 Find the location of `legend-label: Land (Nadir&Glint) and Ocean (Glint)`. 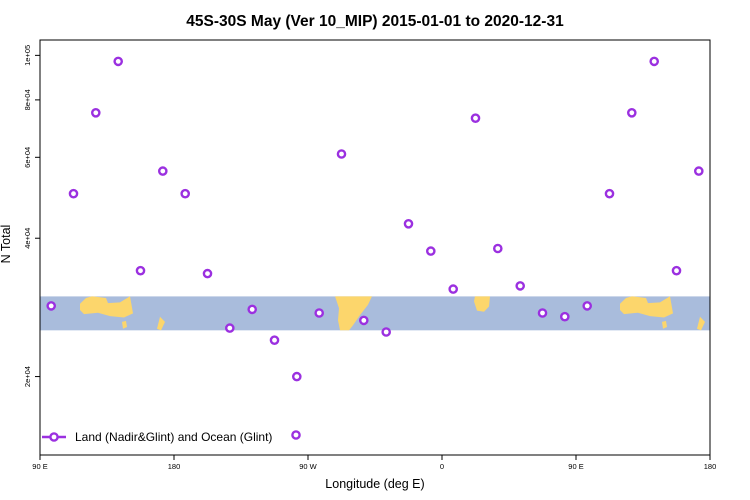

legend-label: Land (Nadir&Glint) and Ocean (Glint) is located at coordinates (173, 437).